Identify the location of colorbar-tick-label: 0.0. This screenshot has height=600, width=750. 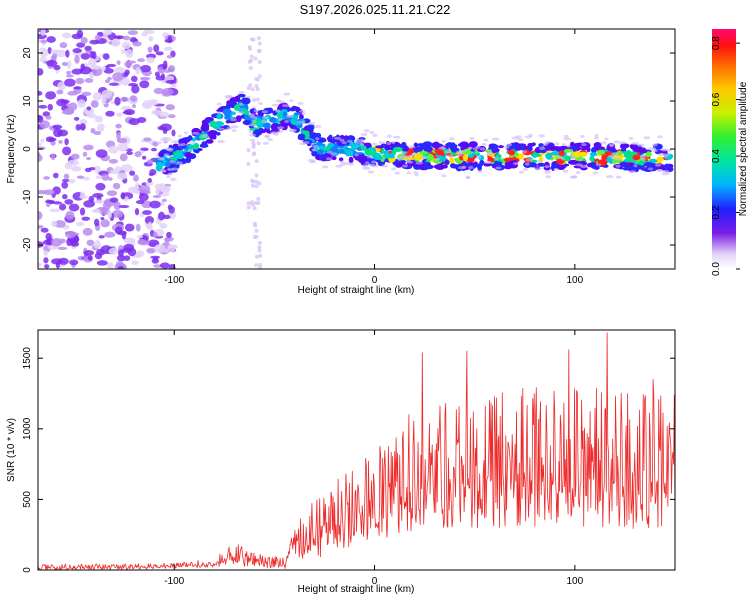
(716, 269).